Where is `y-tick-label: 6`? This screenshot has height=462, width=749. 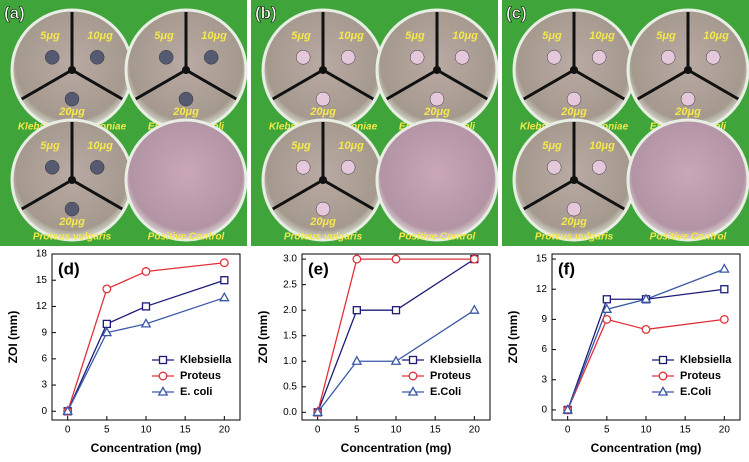
y-tick-label: 6 is located at coordinates (544, 349).